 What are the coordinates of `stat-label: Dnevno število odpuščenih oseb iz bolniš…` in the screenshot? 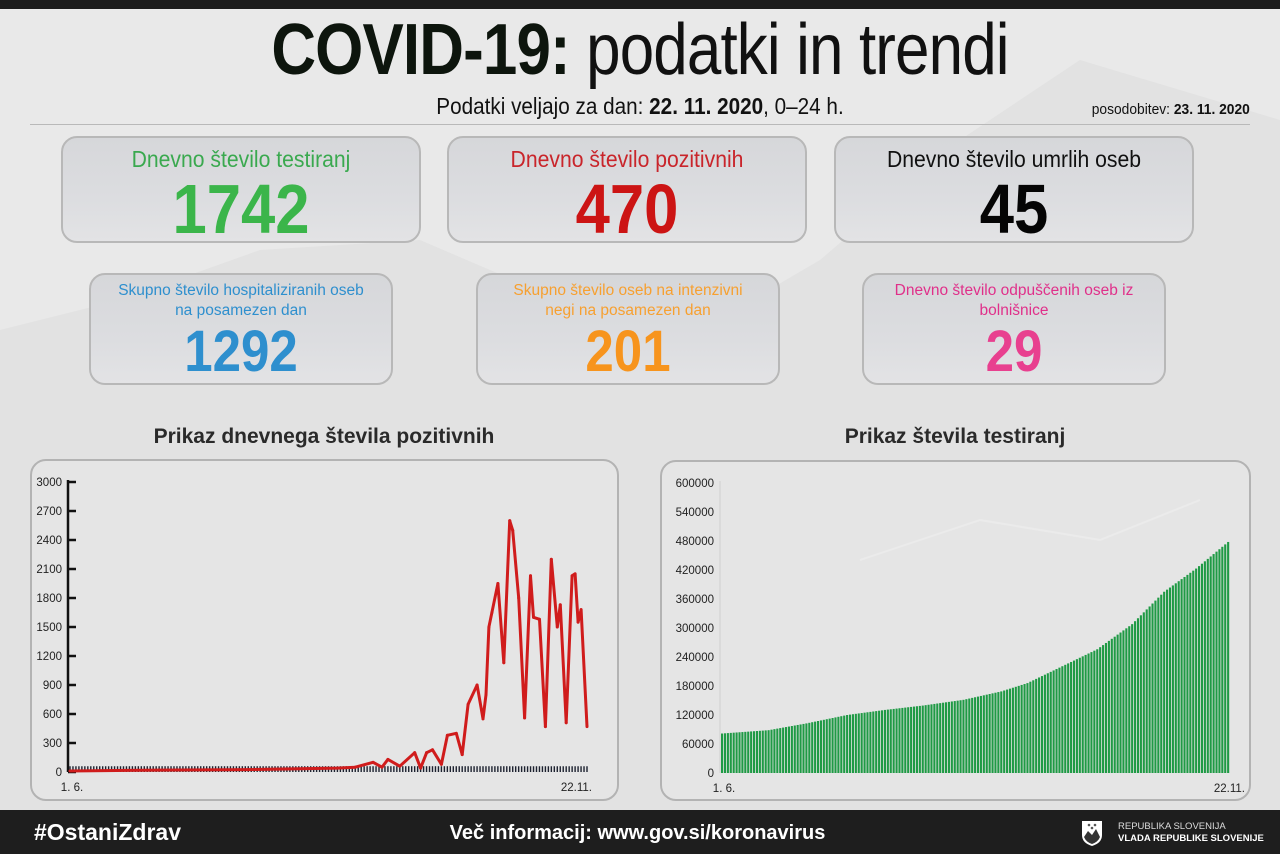 It's located at (1014, 300).